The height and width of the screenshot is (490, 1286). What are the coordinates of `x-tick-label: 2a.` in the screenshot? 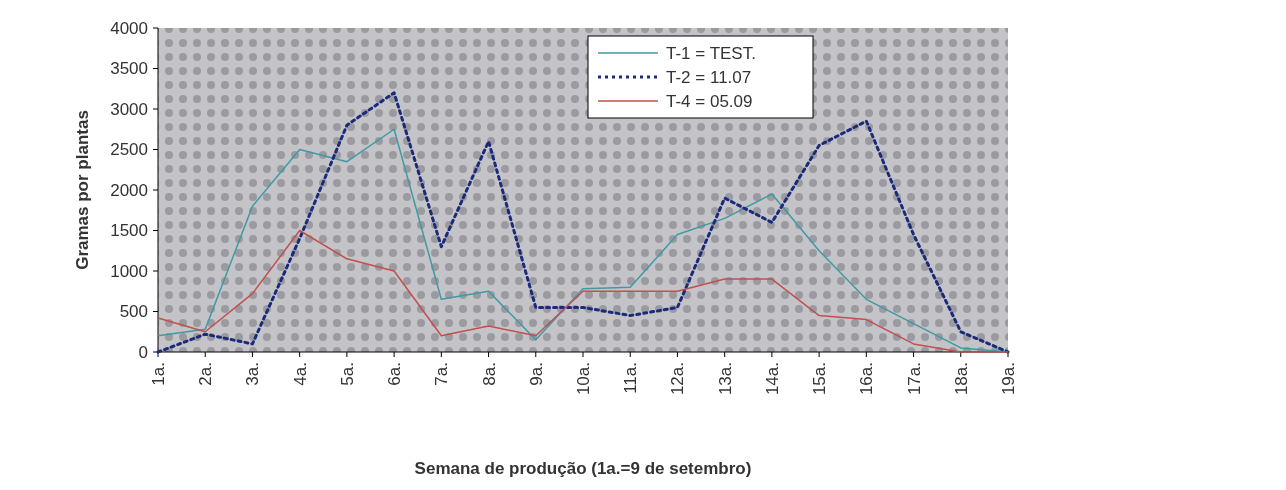 It's located at (206, 374).